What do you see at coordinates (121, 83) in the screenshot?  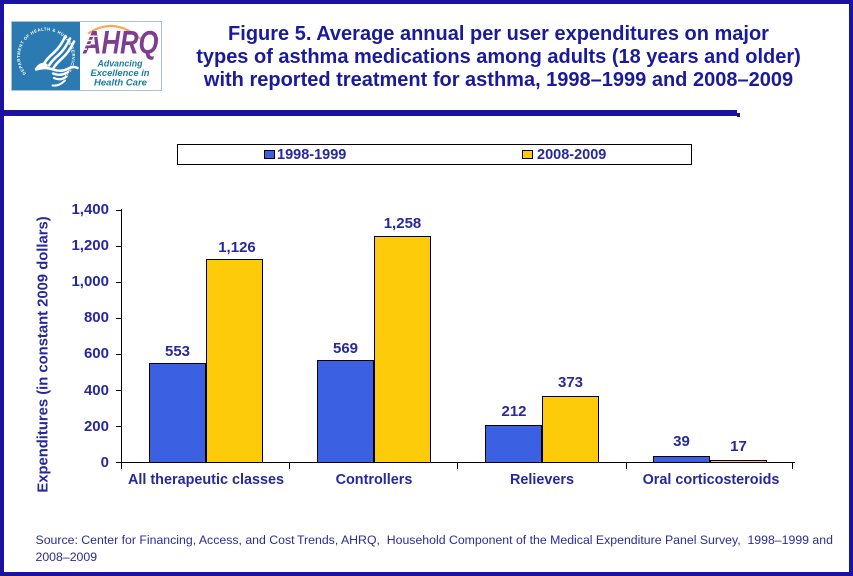 I see `svg-text: Health Care` at bounding box center [121, 83].